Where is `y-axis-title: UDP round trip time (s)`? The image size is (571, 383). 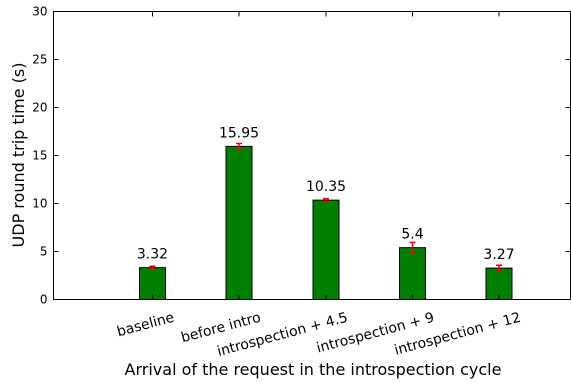 y-axis-title: UDP round trip time (s) is located at coordinates (18, 155).